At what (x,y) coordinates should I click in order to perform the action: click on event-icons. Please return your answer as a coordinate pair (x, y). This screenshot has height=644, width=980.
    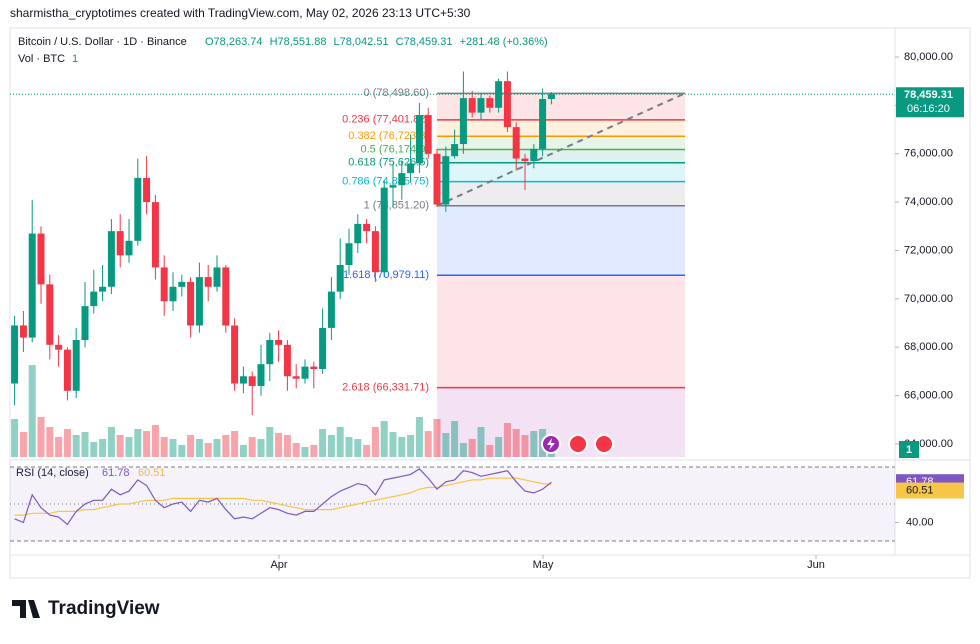
    Looking at the image, I should click on (577, 444).